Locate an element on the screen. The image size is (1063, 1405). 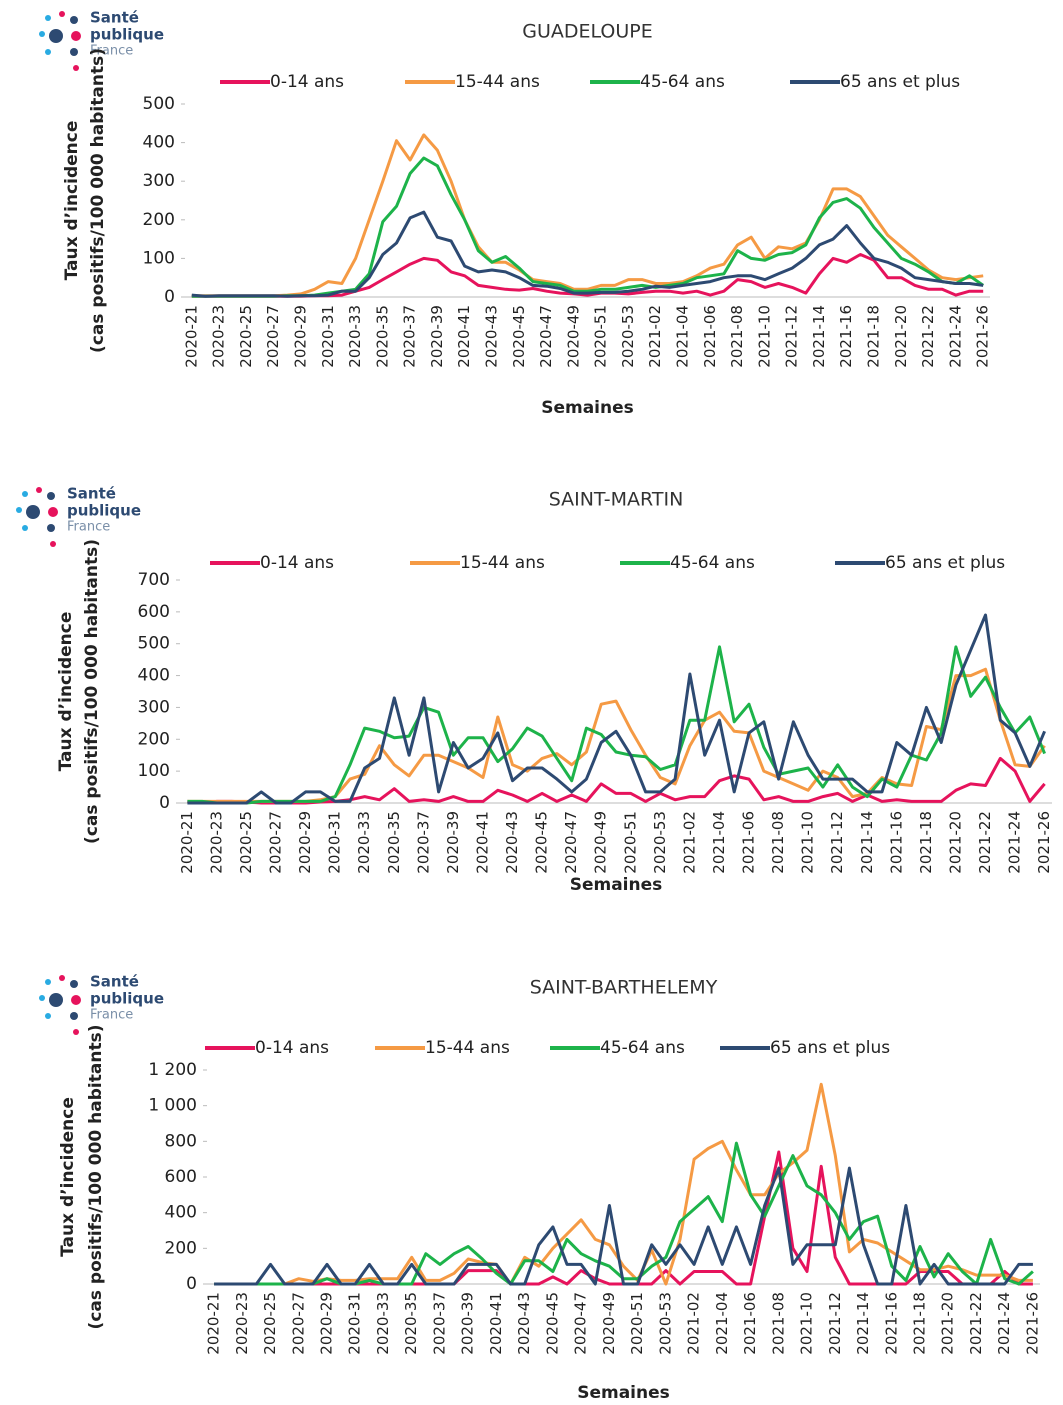
legend-label: 0-14 ans is located at coordinates (307, 82).